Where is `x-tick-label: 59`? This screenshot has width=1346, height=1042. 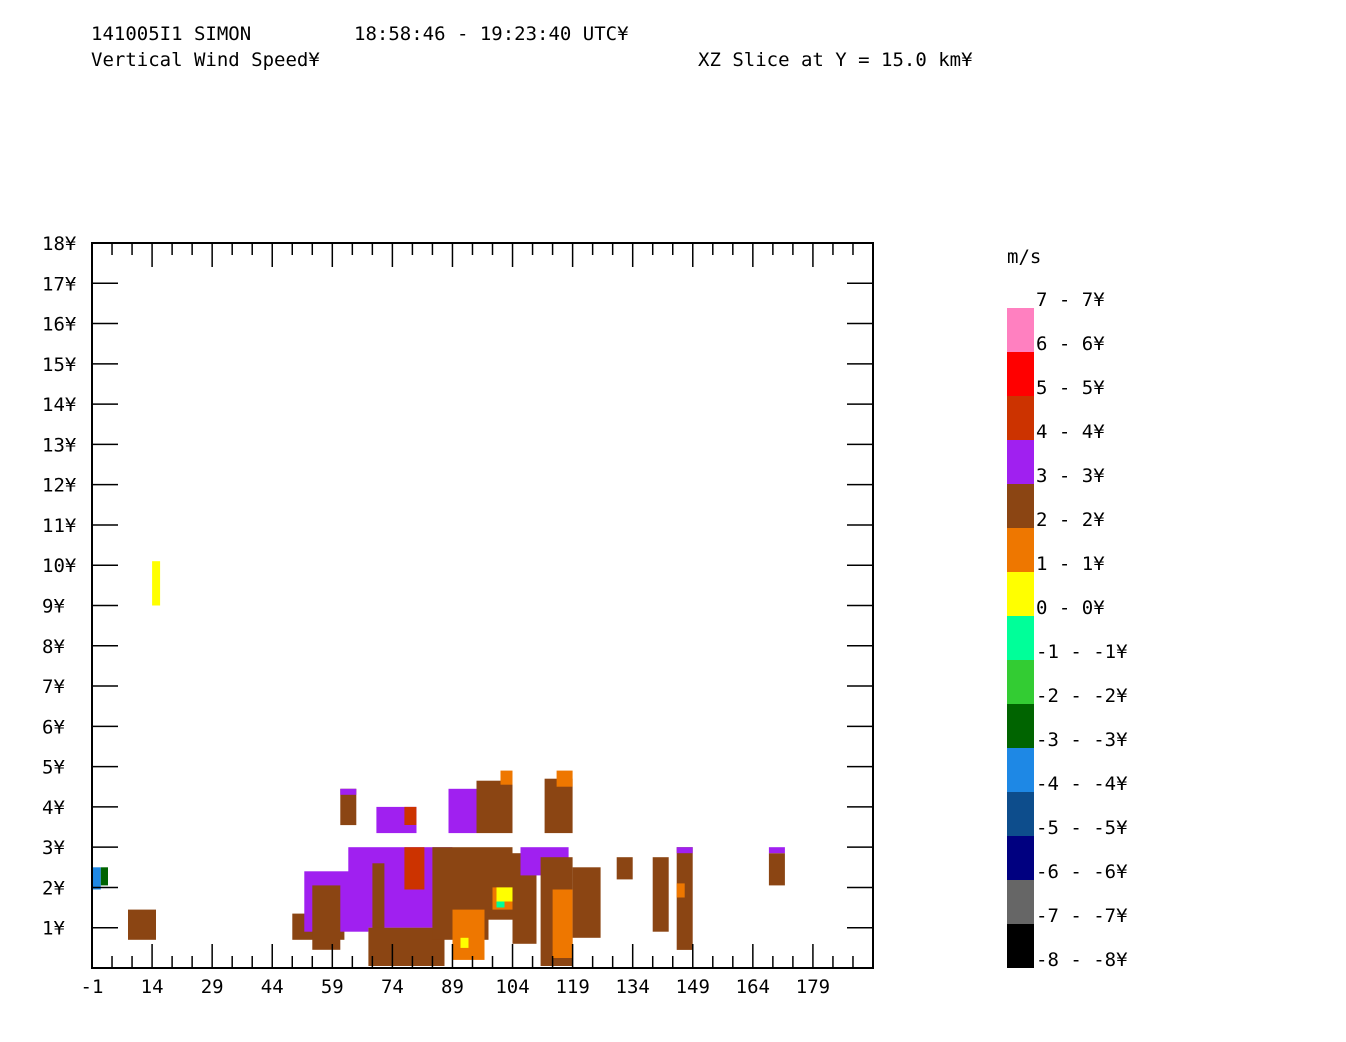
x-tick-label: 59 is located at coordinates (332, 987).